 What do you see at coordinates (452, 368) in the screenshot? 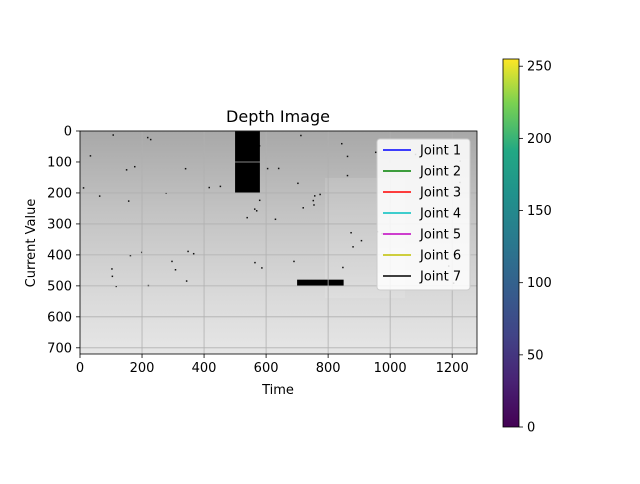
I see `x-tick-label: 1200` at bounding box center [452, 368].